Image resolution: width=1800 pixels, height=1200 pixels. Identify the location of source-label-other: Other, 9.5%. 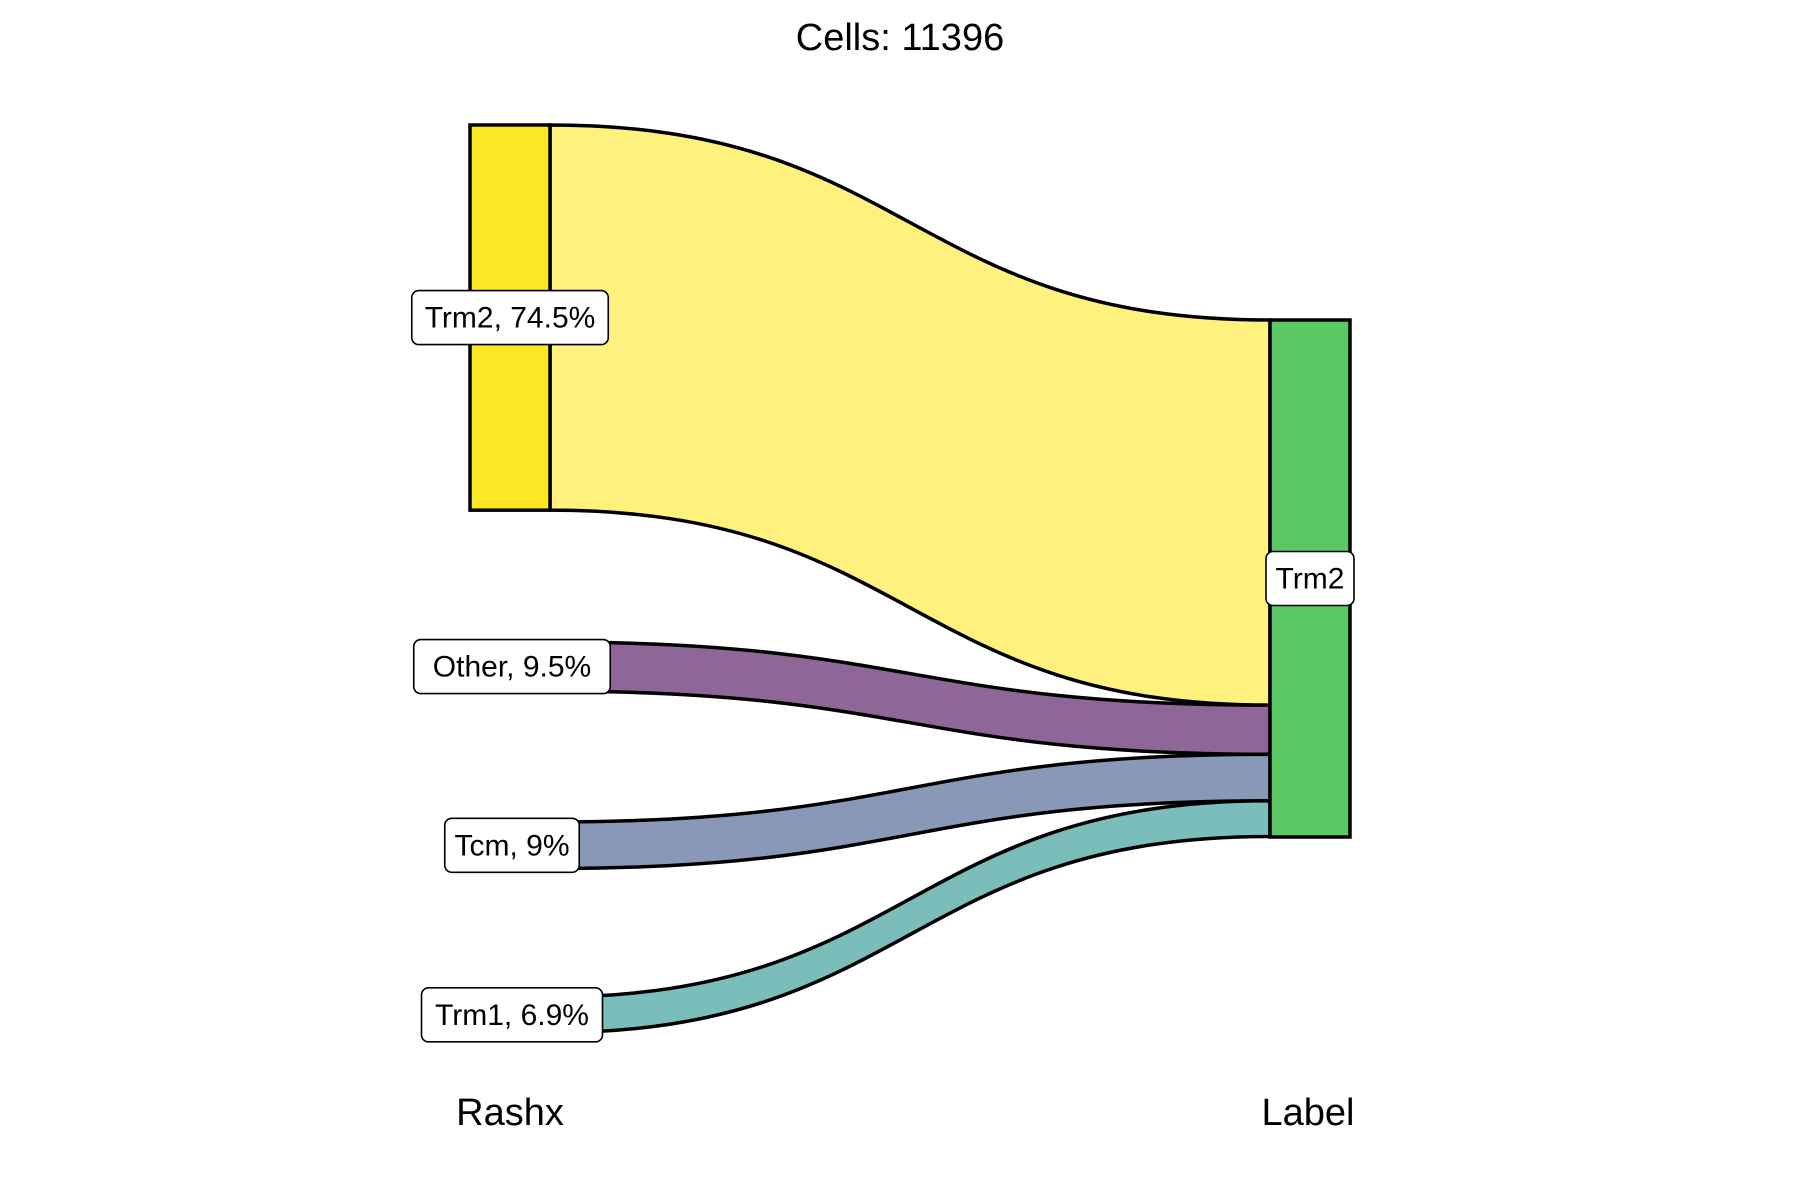
(512, 666).